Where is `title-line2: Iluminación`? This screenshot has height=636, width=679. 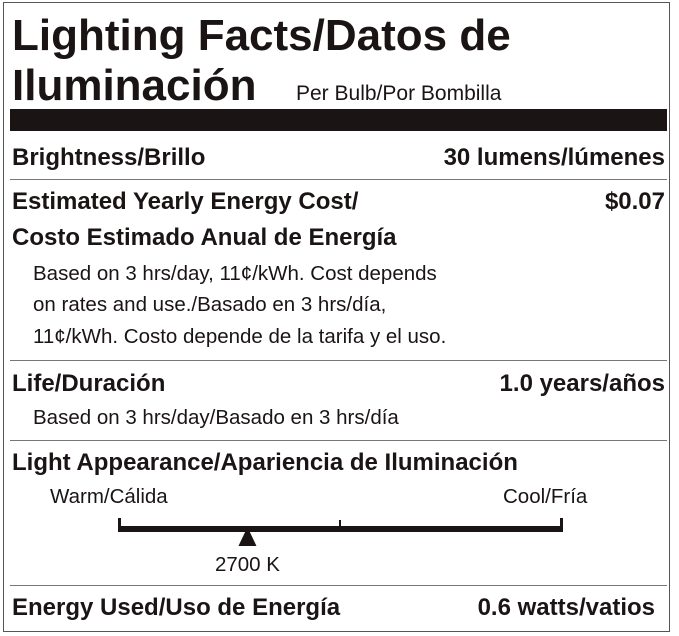
title-line2: Iluminación is located at coordinates (134, 85).